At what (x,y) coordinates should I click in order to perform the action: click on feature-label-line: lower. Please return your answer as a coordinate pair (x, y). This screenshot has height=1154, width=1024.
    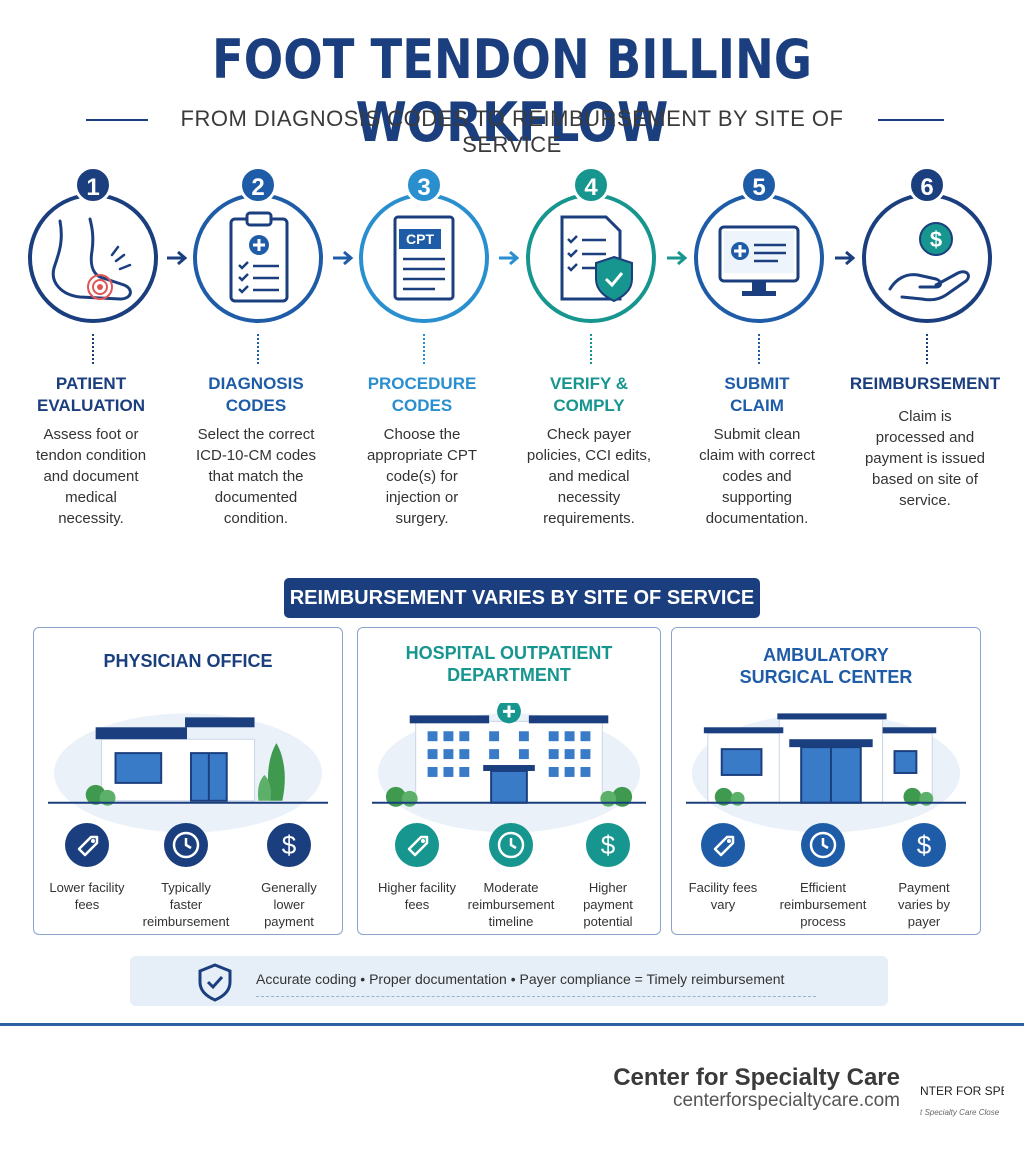
    Looking at the image, I should click on (289, 904).